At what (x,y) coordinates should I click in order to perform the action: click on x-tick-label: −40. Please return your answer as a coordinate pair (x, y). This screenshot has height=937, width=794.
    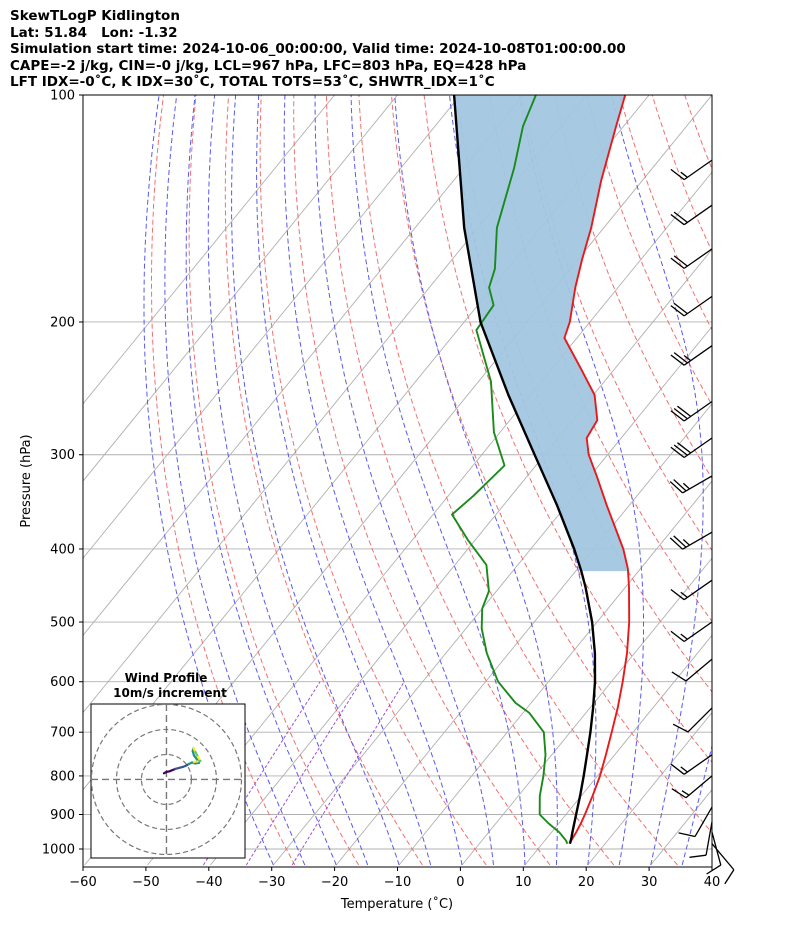
    Looking at the image, I should click on (208, 882).